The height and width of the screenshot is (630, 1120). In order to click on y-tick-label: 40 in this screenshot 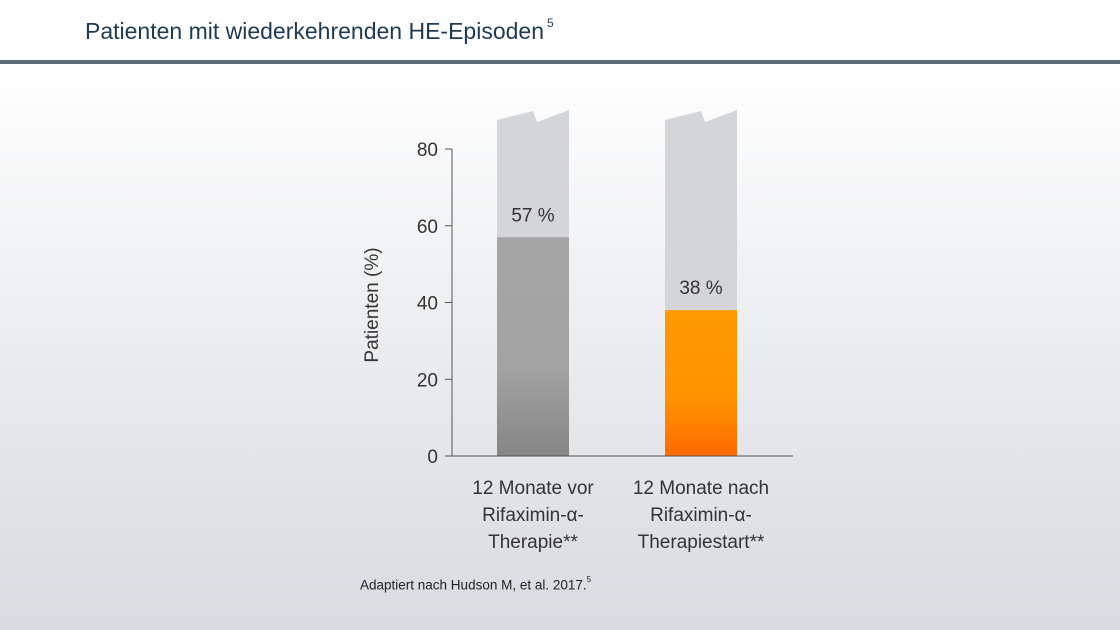, I will do `click(427, 304)`.